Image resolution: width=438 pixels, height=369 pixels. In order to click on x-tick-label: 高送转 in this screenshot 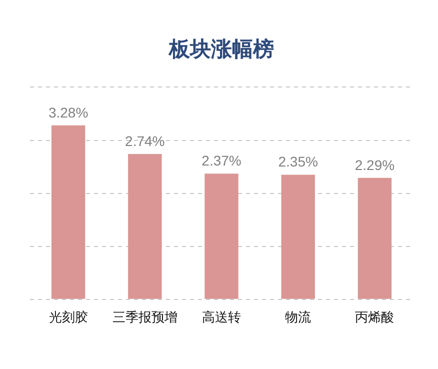, I will do `click(221, 318)`.